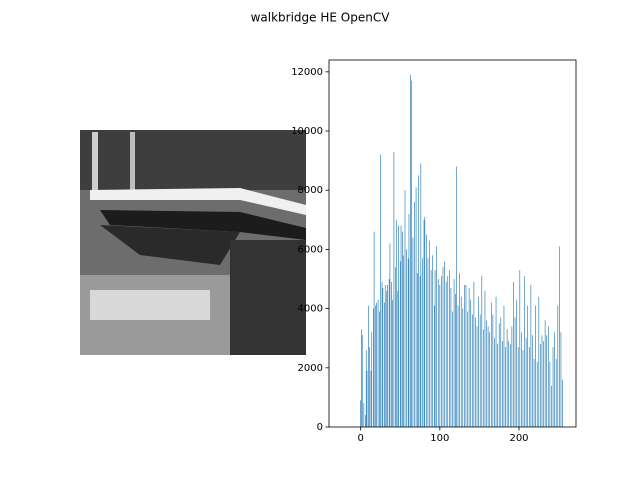 The height and width of the screenshot is (480, 640). Describe the element at coordinates (321, 18) in the screenshot. I see `figure-title: walkbridge HE OpenCV` at that location.